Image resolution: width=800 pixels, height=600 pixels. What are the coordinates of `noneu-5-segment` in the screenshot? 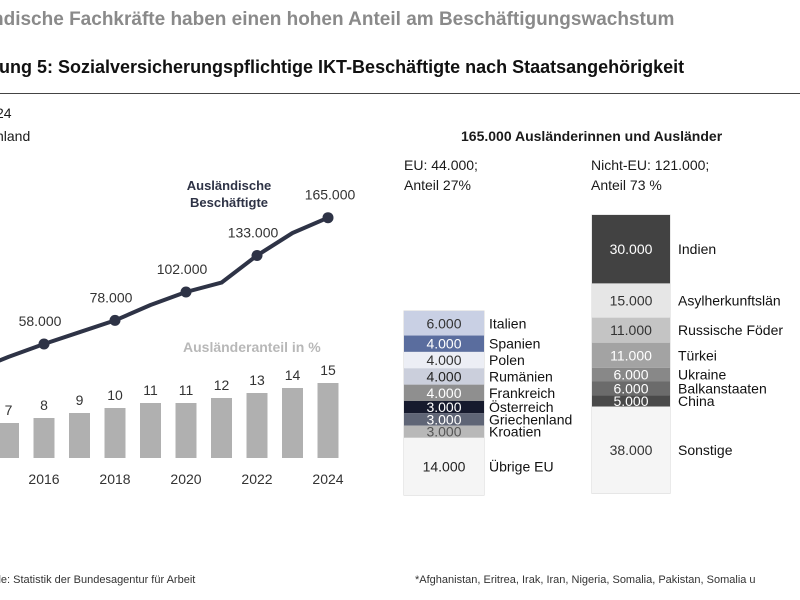 It's located at (631, 388).